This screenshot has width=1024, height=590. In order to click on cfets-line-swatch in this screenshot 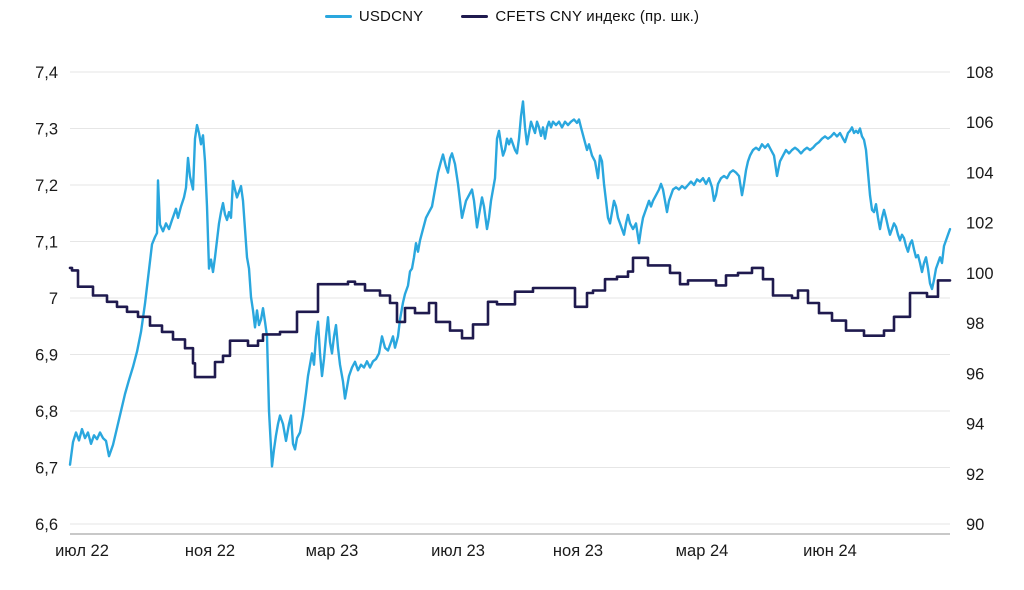, I will do `click(475, 16)`.